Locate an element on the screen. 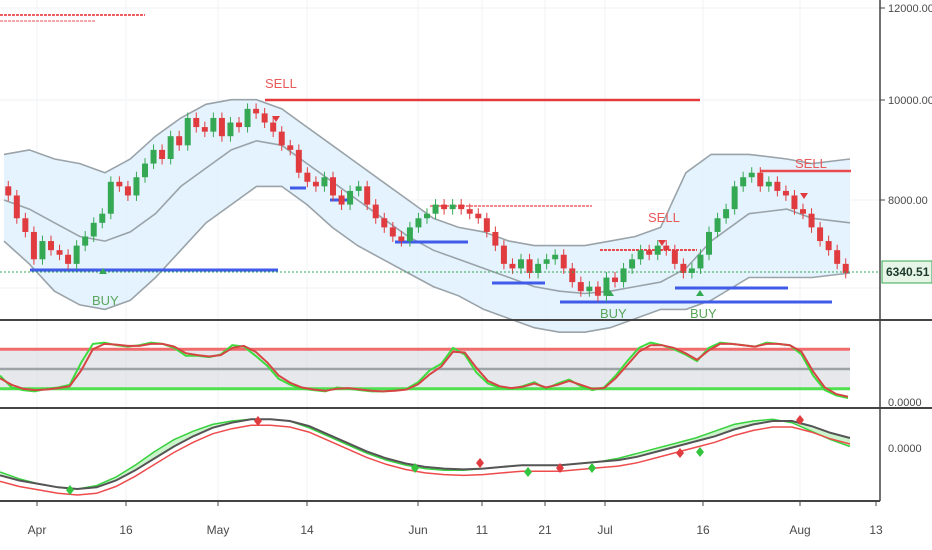  buy-arrow is located at coordinates (610, 293).